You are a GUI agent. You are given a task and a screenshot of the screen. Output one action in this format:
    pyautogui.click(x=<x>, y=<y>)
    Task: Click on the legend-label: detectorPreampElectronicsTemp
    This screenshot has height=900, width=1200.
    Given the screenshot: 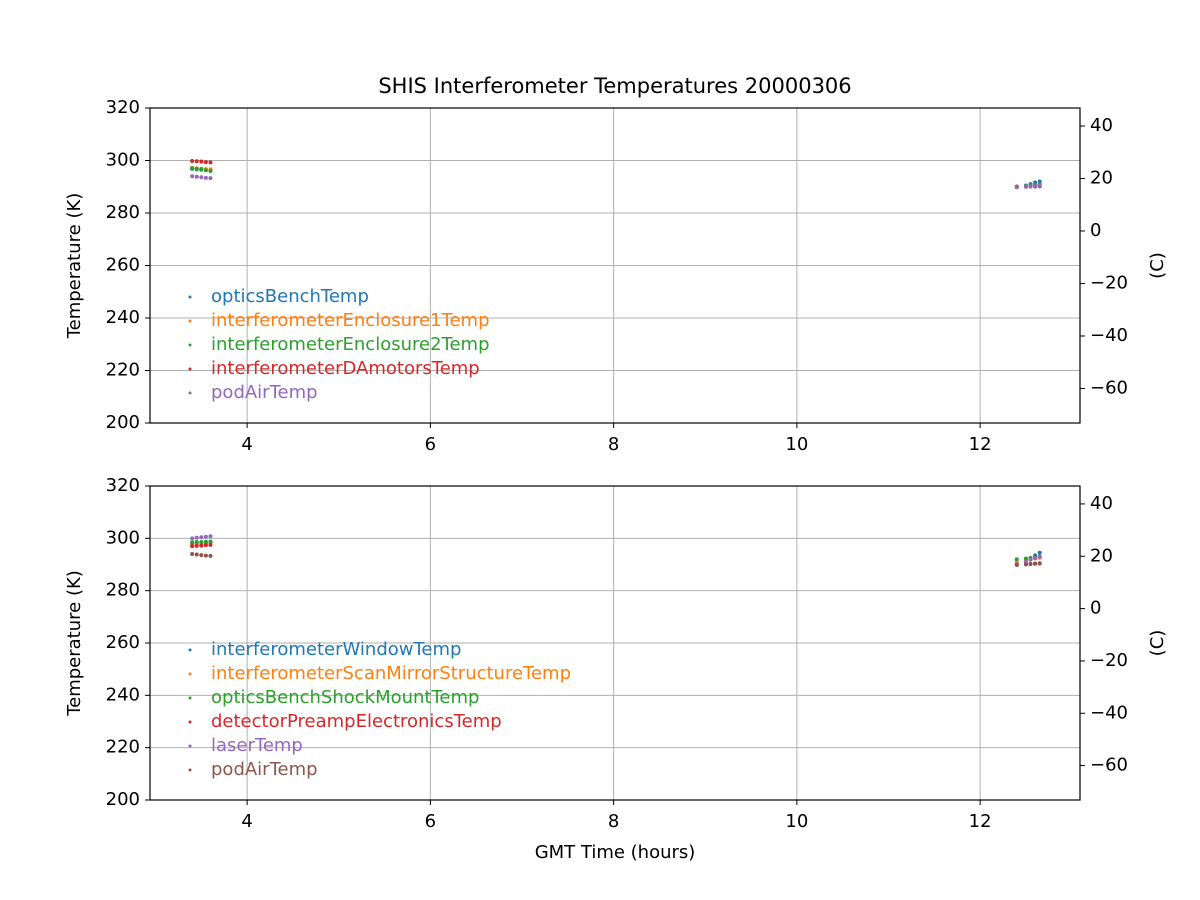 What is the action you would take?
    pyautogui.click(x=356, y=721)
    